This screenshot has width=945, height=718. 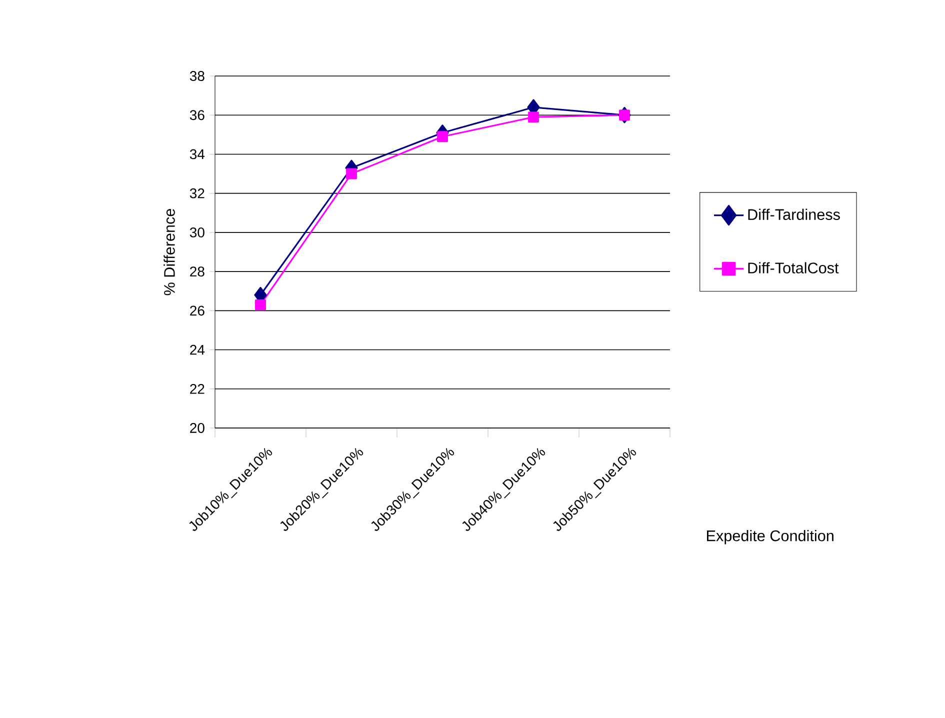 What do you see at coordinates (197, 193) in the screenshot?
I see `y-tick-label: 32` at bounding box center [197, 193].